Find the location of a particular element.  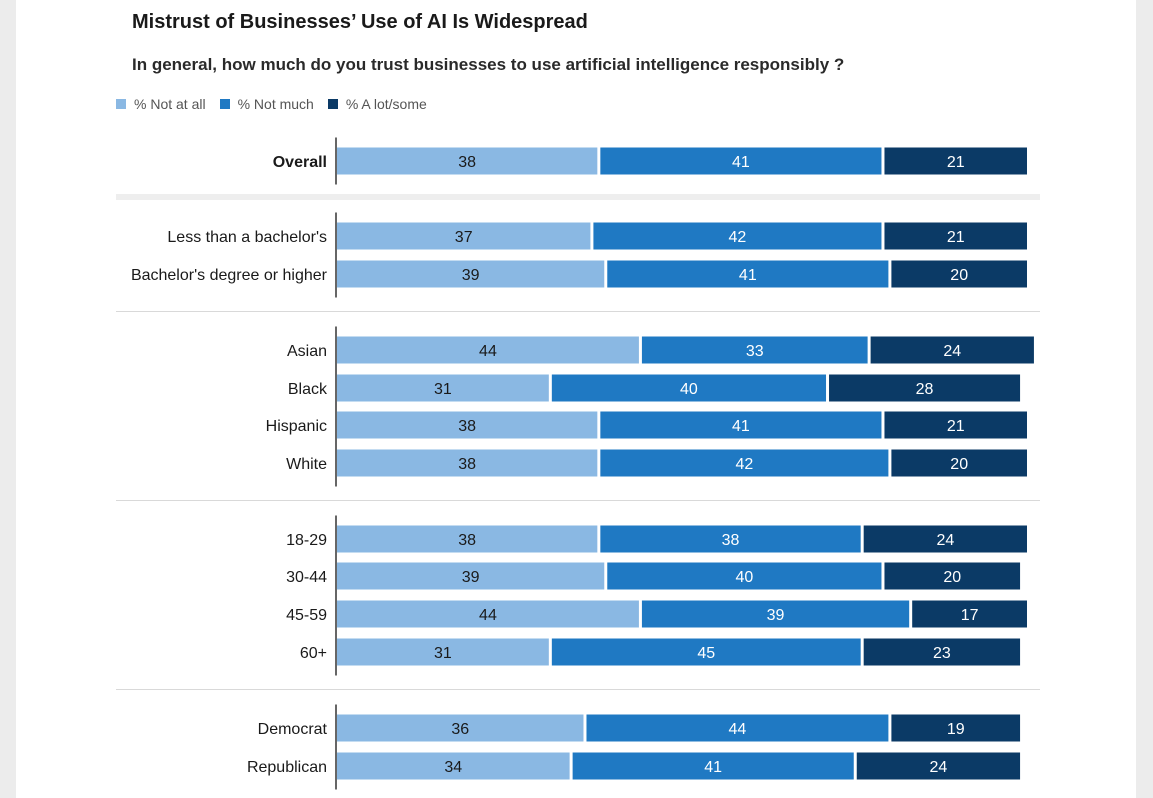

data-label-60-not-much: 45 is located at coordinates (706, 653).